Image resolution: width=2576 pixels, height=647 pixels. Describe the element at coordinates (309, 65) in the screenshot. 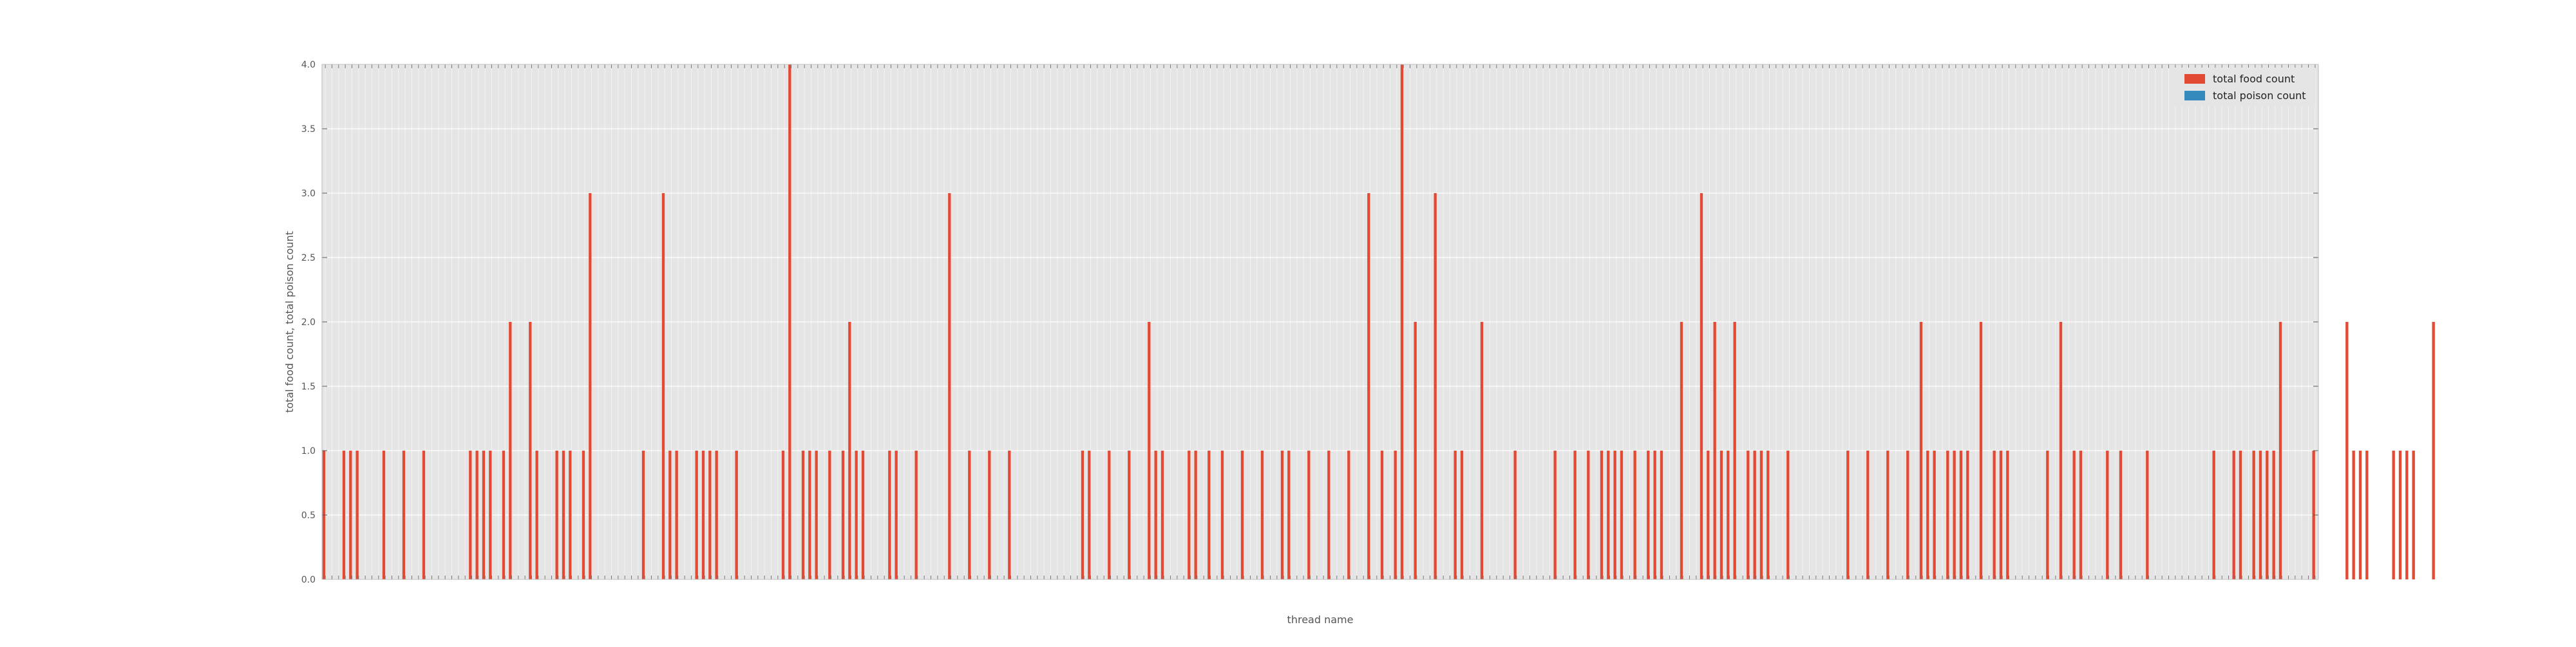

I see `y-tick-label: 4.0` at that location.